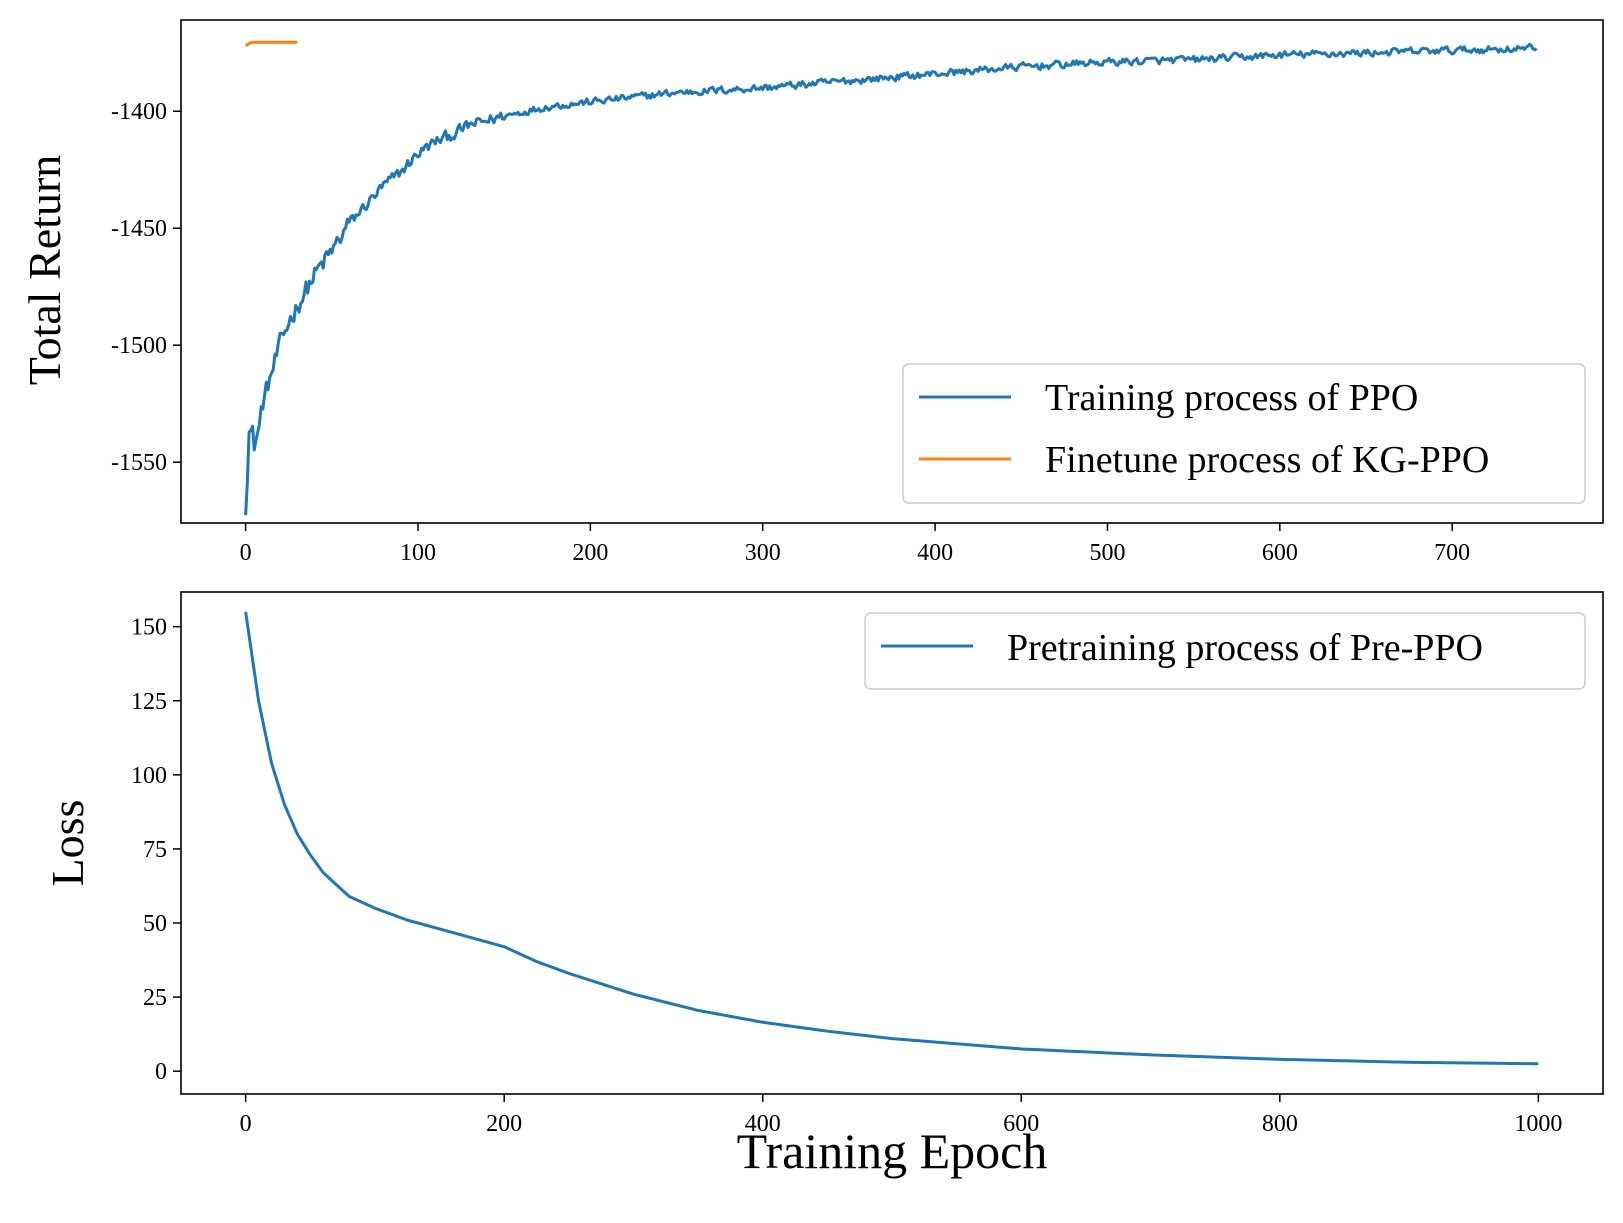 The height and width of the screenshot is (1223, 1623). I want to click on top-y-axis-title: Total Return, so click(44, 270).